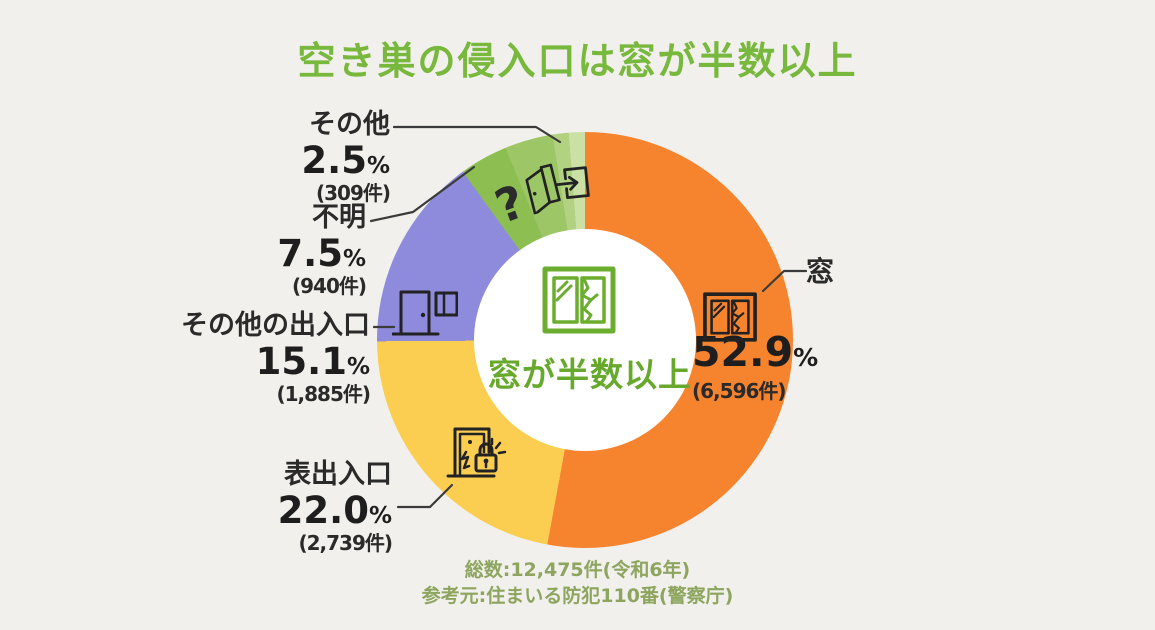  What do you see at coordinates (329, 285) in the screenshot?
I see `category-count: (940件)` at bounding box center [329, 285].